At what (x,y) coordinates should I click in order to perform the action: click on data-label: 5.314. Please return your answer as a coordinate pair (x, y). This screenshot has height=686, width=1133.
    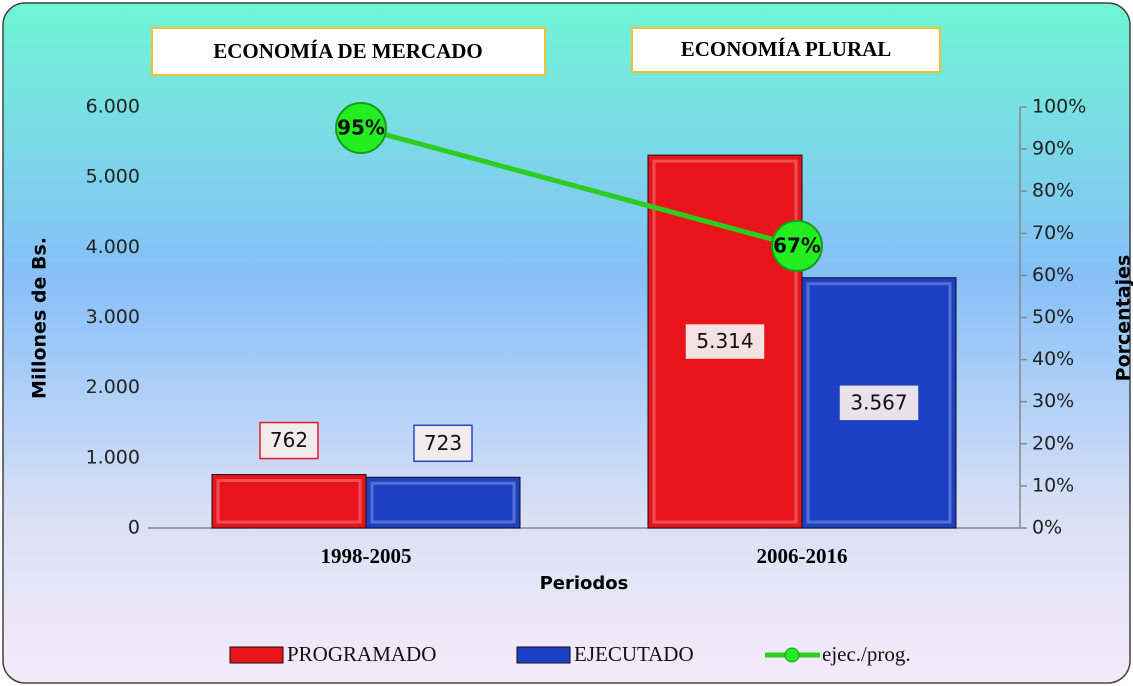
    Looking at the image, I should click on (724, 341).